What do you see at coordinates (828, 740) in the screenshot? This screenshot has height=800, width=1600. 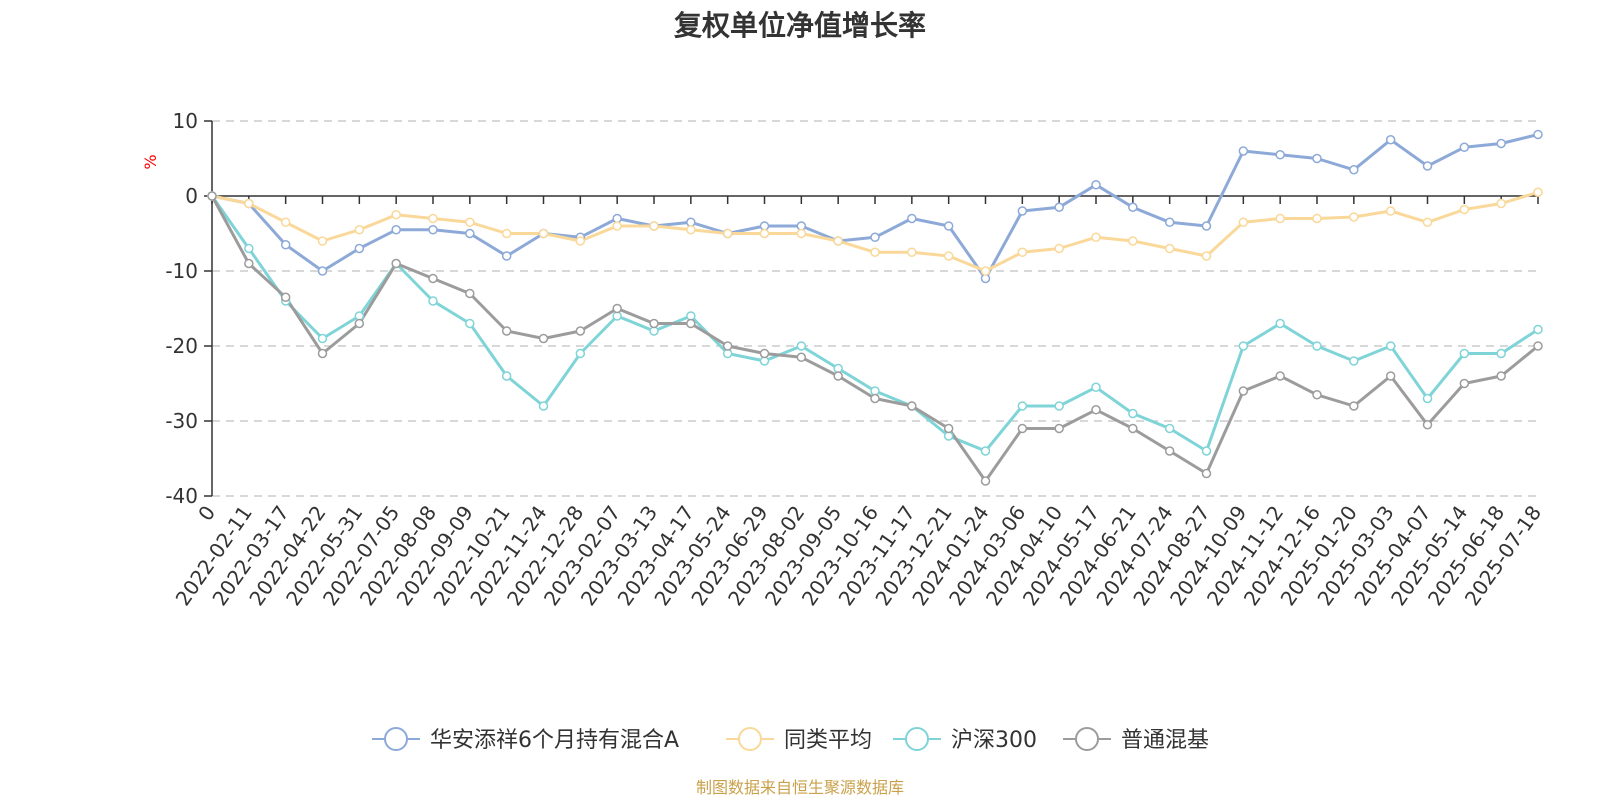 I see `legend-label: 同类平均` at bounding box center [828, 740].